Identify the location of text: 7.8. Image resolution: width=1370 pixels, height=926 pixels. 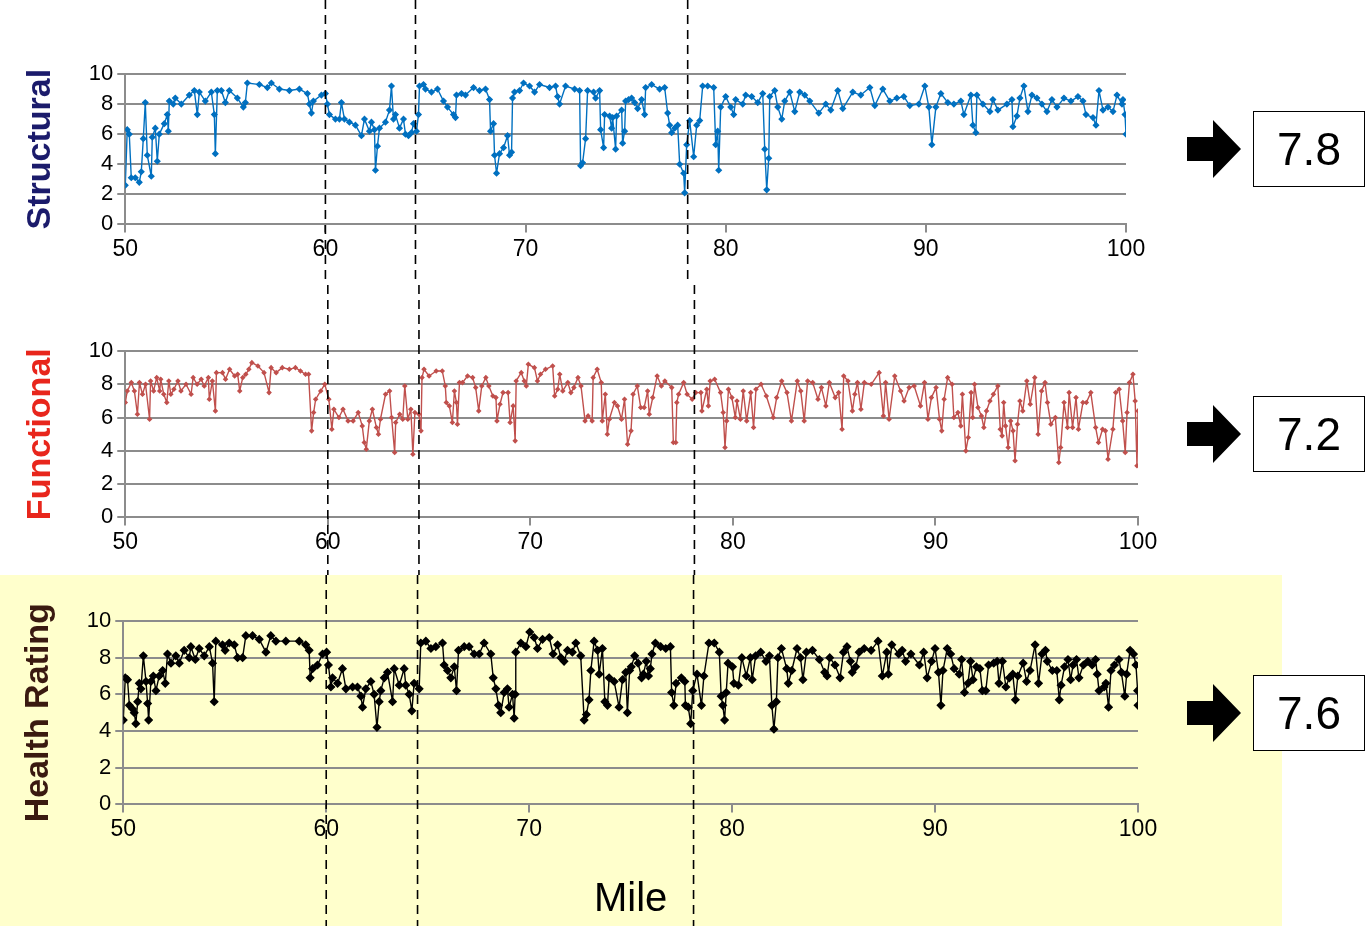
(1309, 149).